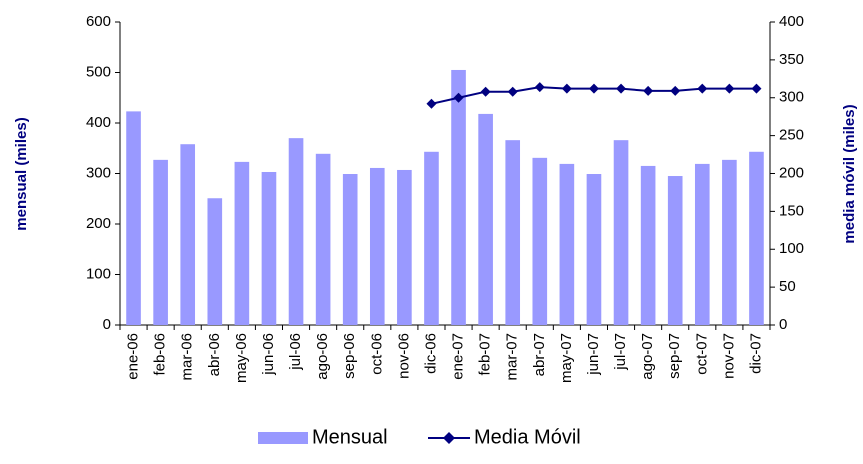 The image size is (863, 464). Describe the element at coordinates (566, 358) in the screenshot. I see `x-tick-label: may-07` at that location.